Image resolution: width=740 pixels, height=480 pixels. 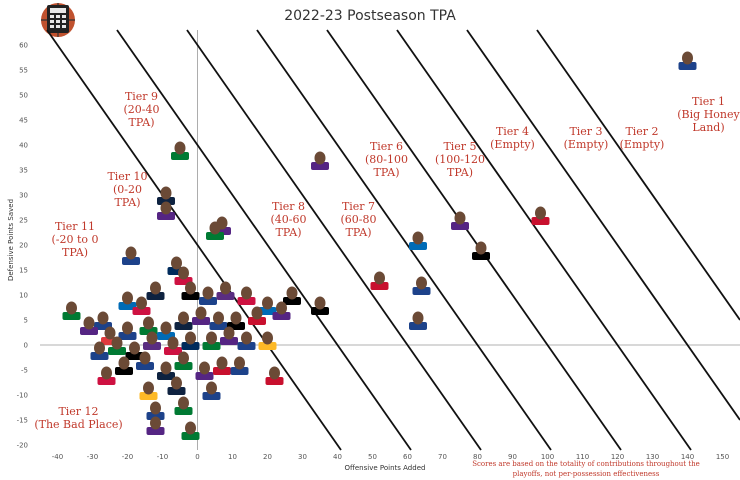 What do you see at coordinates (23, 171) in the screenshot?
I see `y-tick-label: 35` at bounding box center [23, 171].